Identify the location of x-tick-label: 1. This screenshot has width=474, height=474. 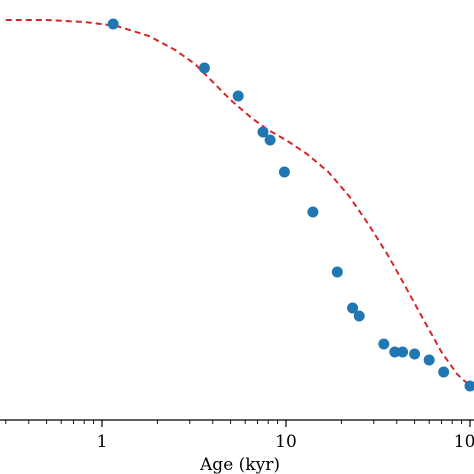
(102, 442).